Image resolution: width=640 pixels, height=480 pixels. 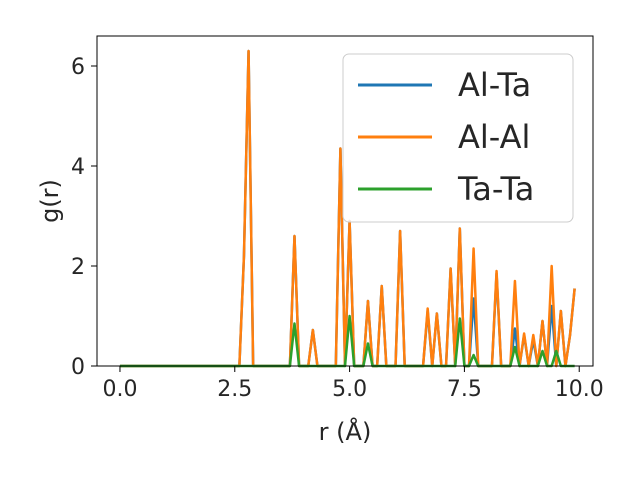 What do you see at coordinates (345, 431) in the screenshot?
I see `x-axis-label: r (Å)` at bounding box center [345, 431].